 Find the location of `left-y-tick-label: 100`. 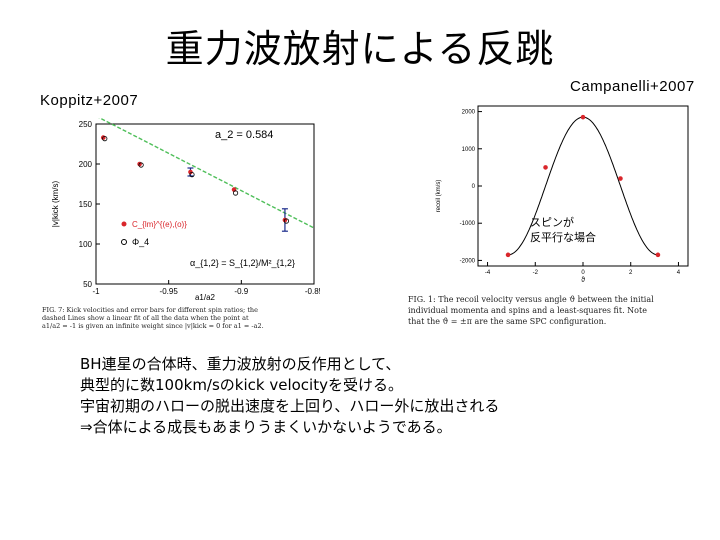

left-y-tick-label: 100 is located at coordinates (86, 244).